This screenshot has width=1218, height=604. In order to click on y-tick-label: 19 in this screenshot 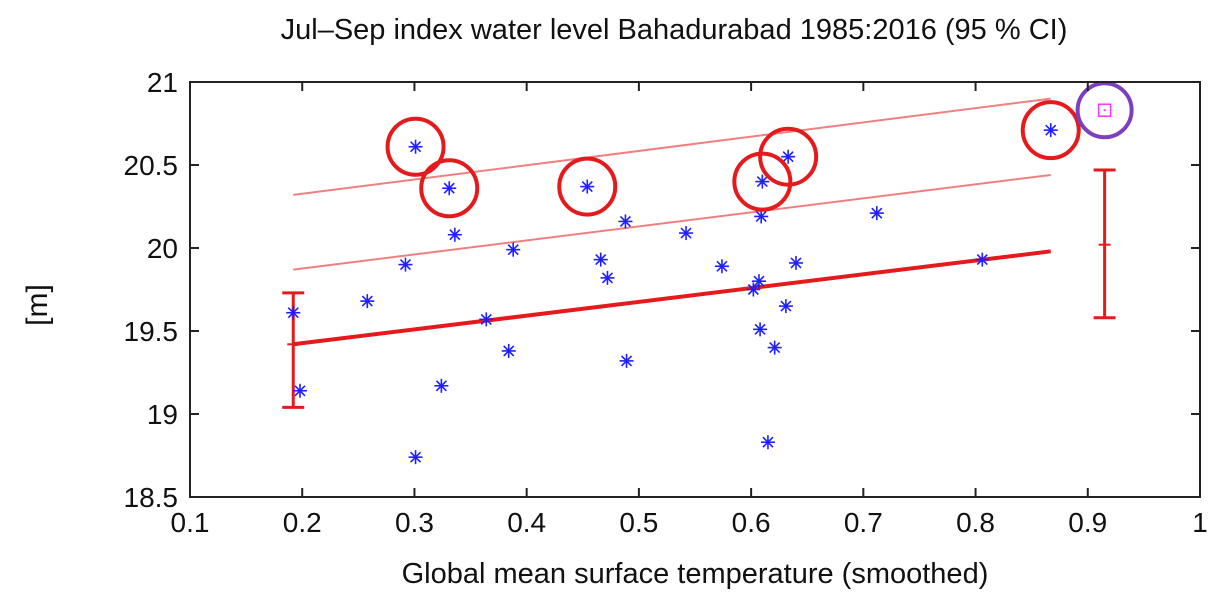, I will do `click(162, 414)`.